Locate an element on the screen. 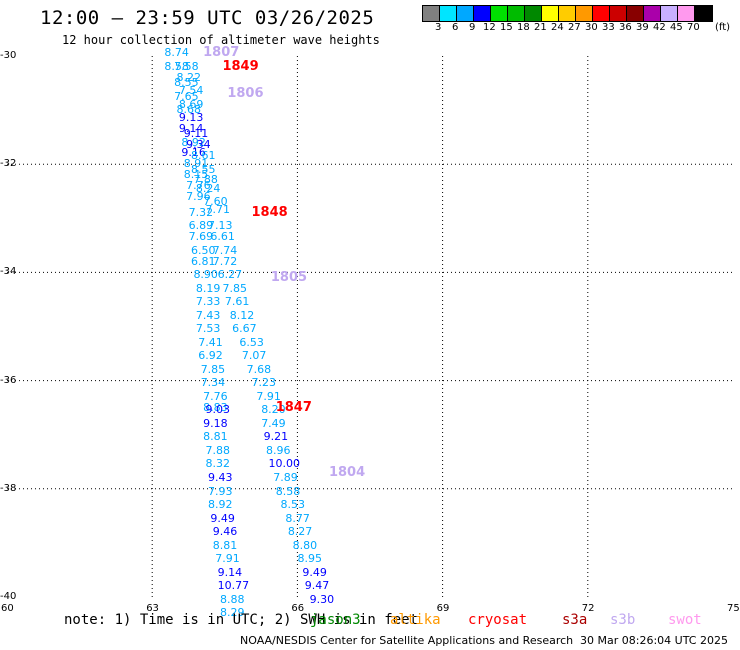 The height and width of the screenshot is (650, 740). wave-height-value: 8.61 is located at coordinates (203, 156).